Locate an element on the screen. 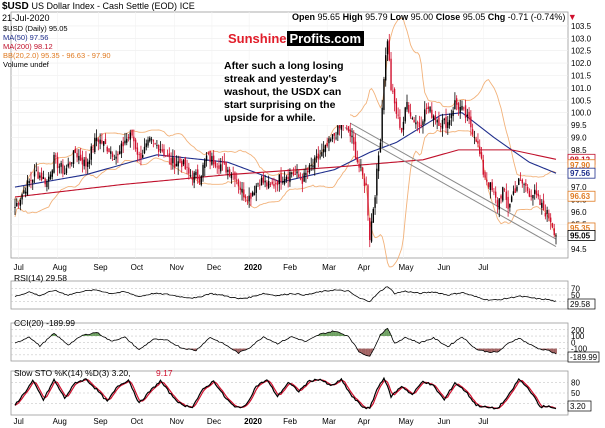 The image size is (605, 428). price-tick-label: 94.5 is located at coordinates (579, 249).